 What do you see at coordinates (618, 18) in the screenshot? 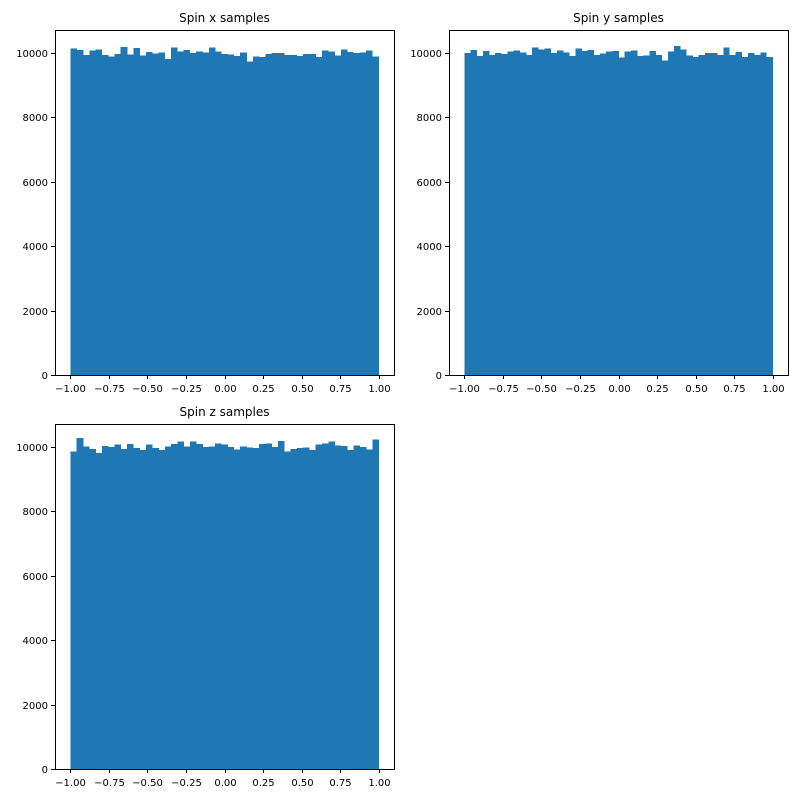
I see `subplot-title: Spin y samples` at bounding box center [618, 18].